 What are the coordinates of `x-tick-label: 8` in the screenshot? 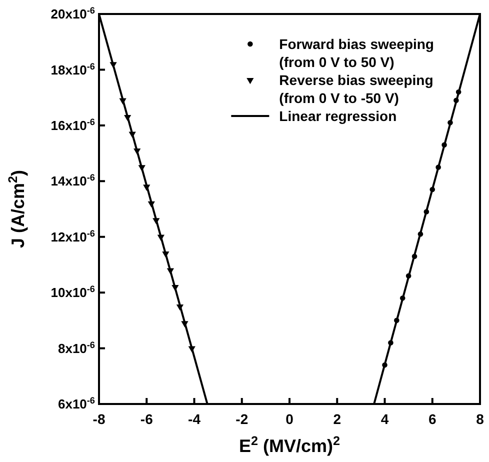 It's located at (480, 418).